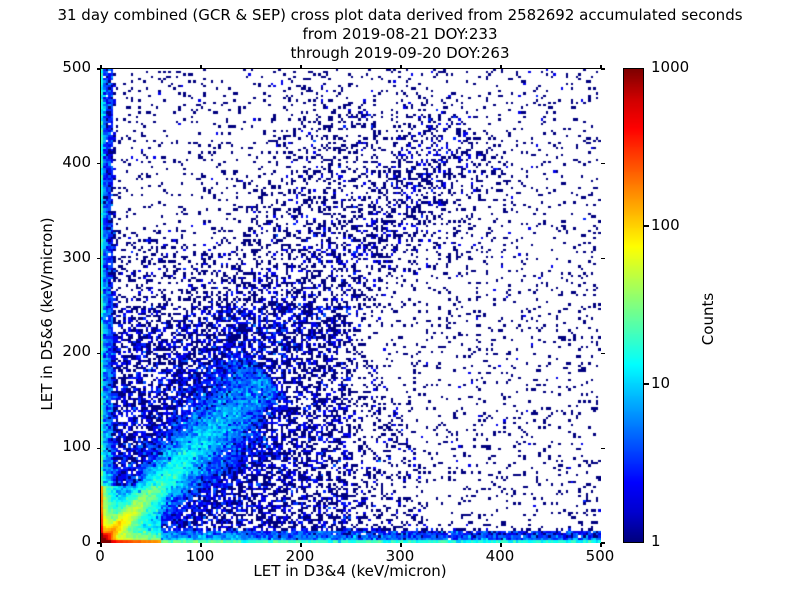 This screenshot has height=600, width=800. I want to click on y-tick-label: 200, so click(76, 351).